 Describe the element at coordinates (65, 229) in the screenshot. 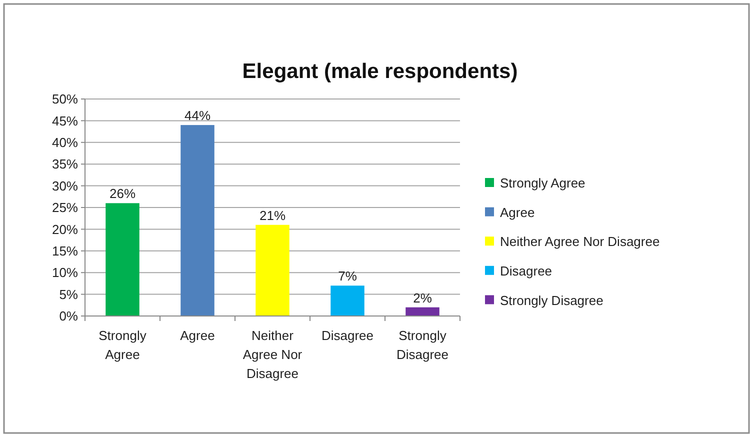

I see `y-tick-label: 20%` at that location.